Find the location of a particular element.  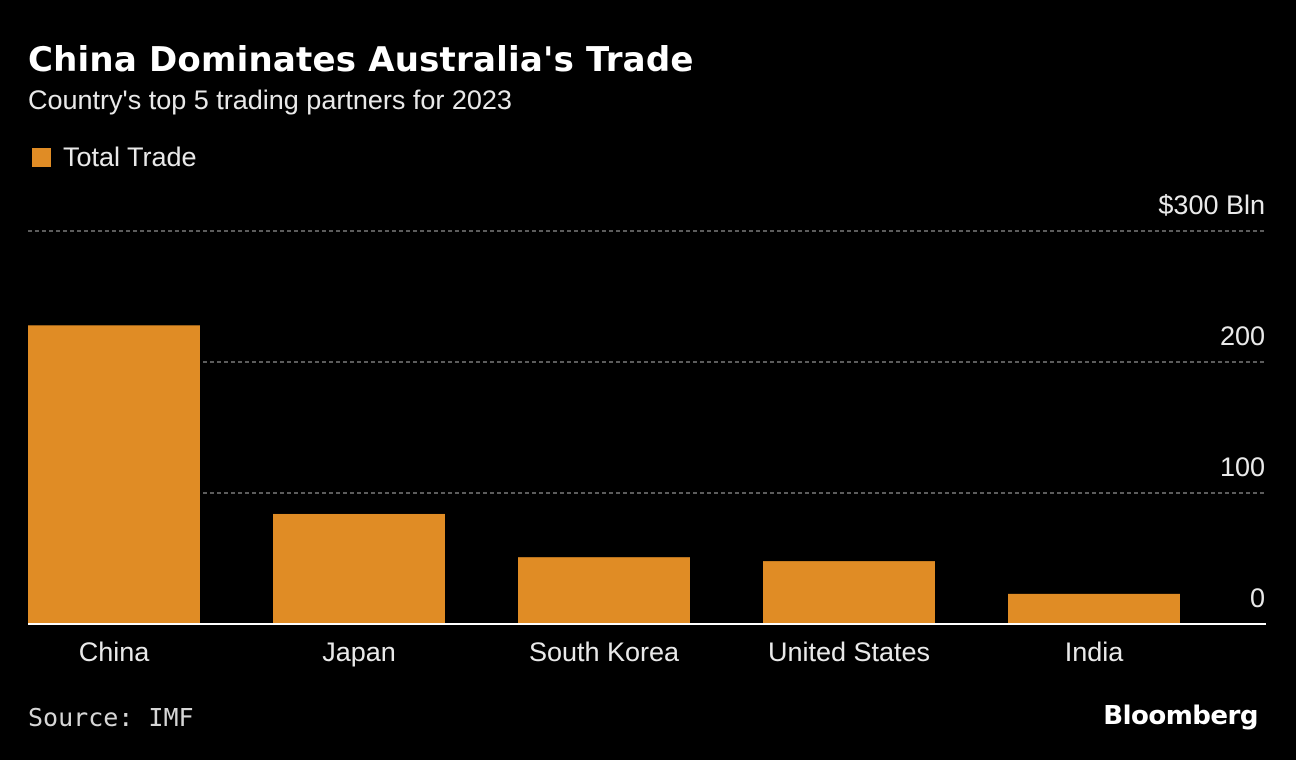

x-tick-label-south-korea: South Korea is located at coordinates (604, 652).